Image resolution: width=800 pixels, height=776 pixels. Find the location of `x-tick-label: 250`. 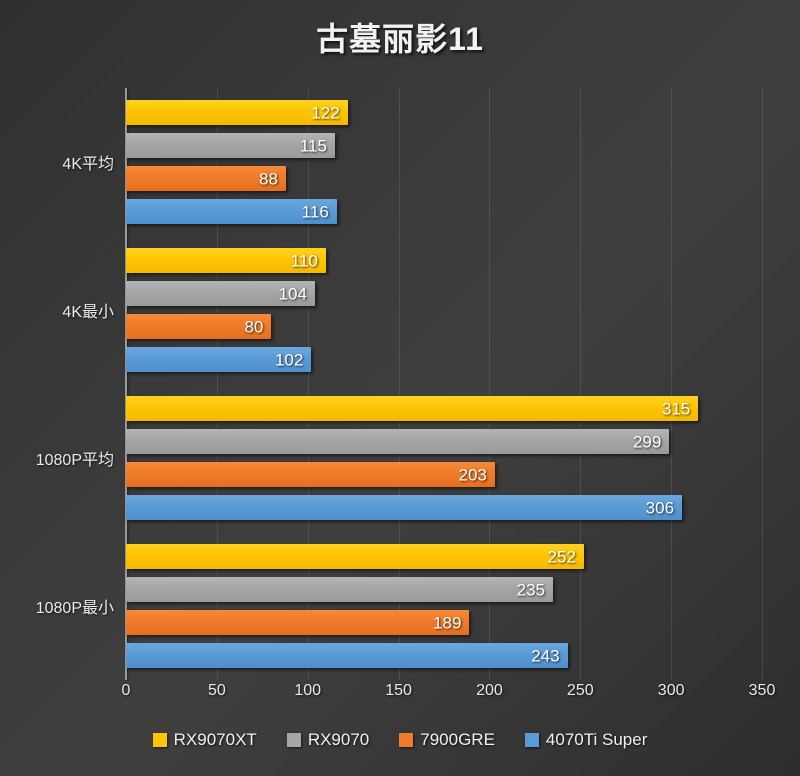

x-tick-label: 250 is located at coordinates (580, 690).